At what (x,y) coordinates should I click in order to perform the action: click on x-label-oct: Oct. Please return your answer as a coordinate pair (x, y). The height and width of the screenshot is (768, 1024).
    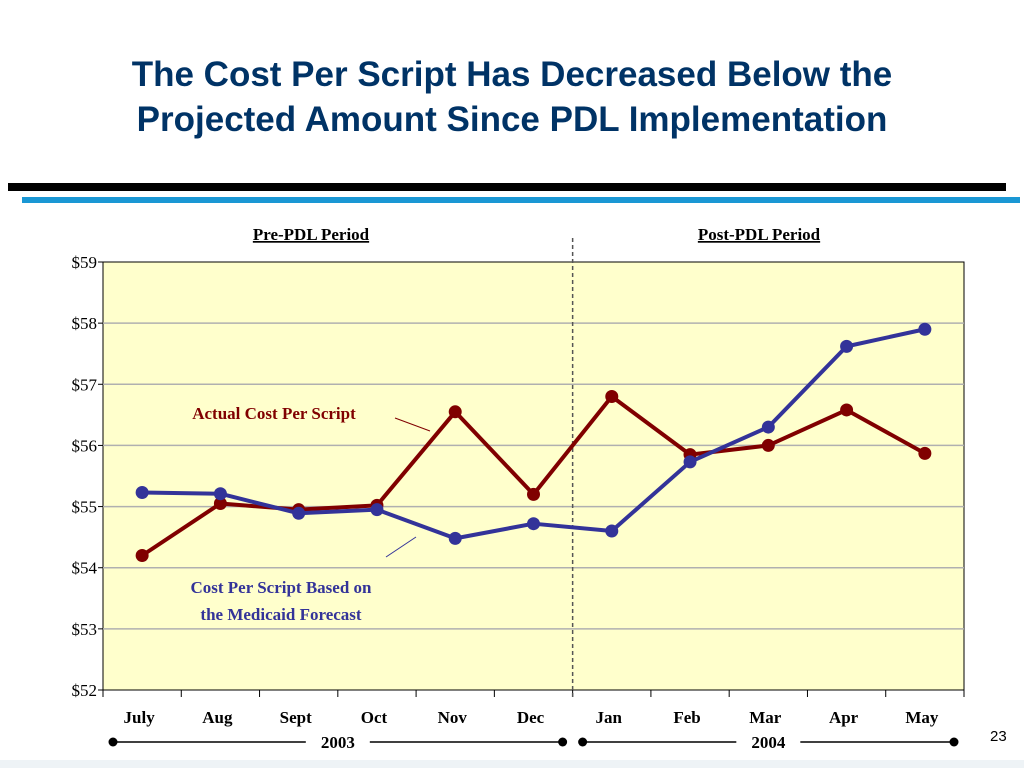
    Looking at the image, I should click on (374, 717).